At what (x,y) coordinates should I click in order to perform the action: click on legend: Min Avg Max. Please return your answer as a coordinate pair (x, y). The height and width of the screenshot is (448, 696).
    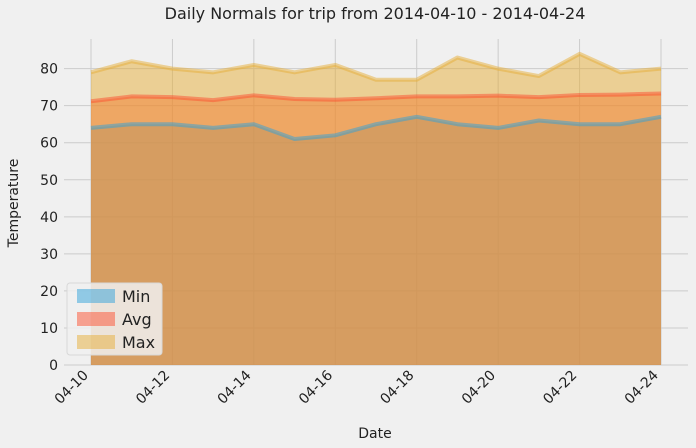
    Looking at the image, I should click on (114, 319).